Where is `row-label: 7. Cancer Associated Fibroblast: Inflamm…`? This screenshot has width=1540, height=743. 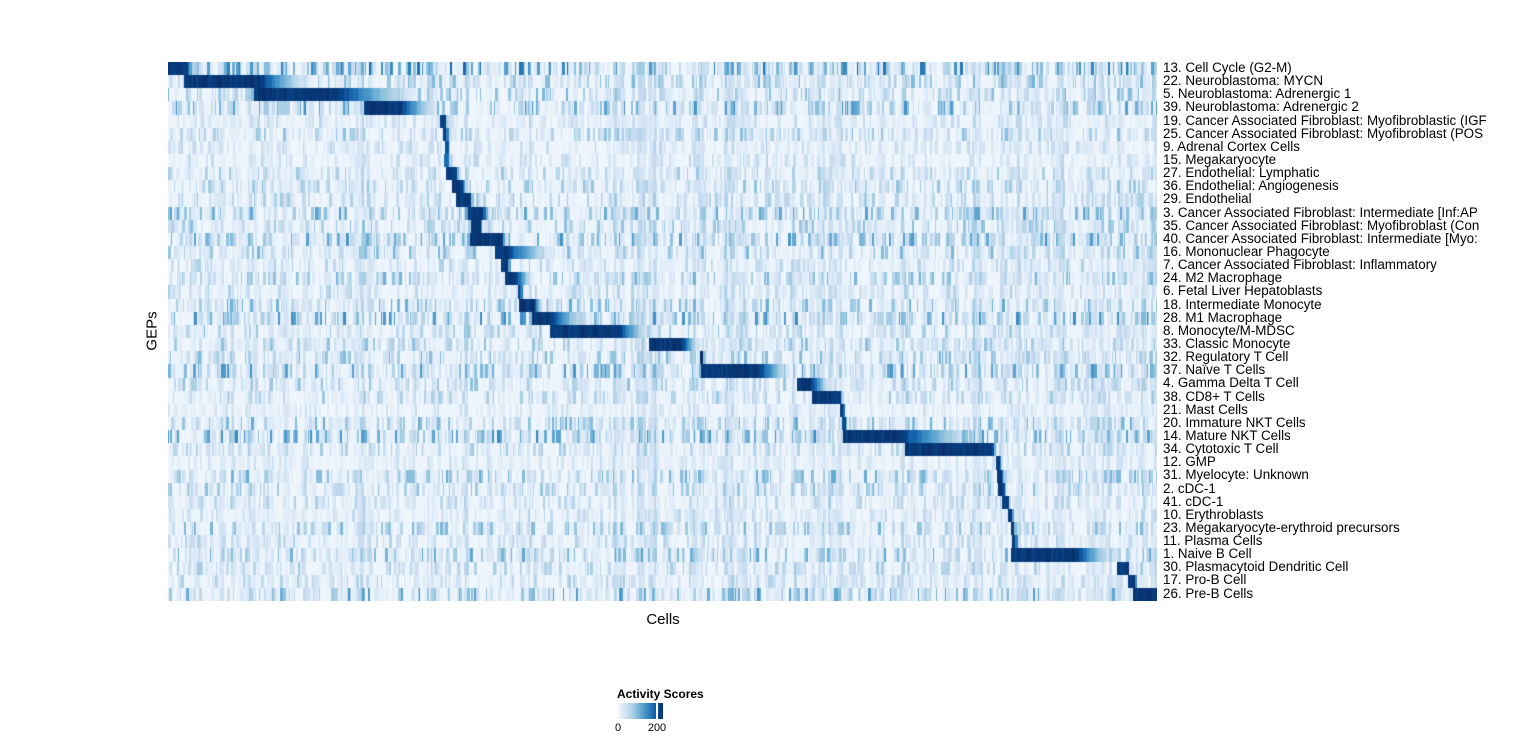
row-label: 7. Cancer Associated Fibroblast: Inflamm… is located at coordinates (1300, 265).